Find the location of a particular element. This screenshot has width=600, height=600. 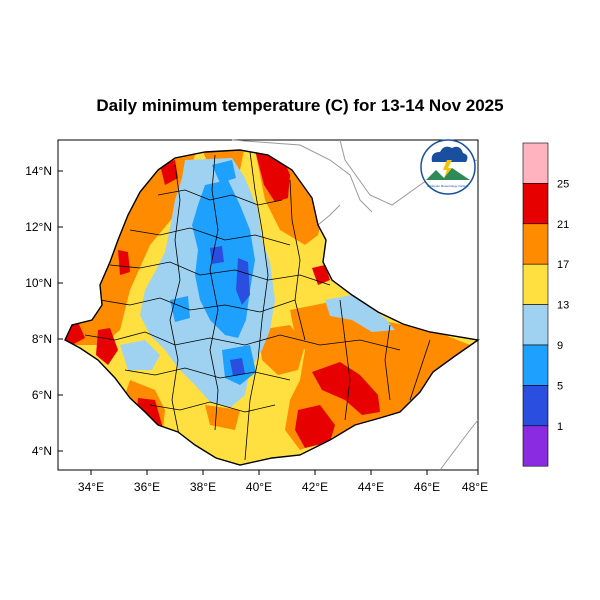

lon-label: 44°E is located at coordinates (371, 487).